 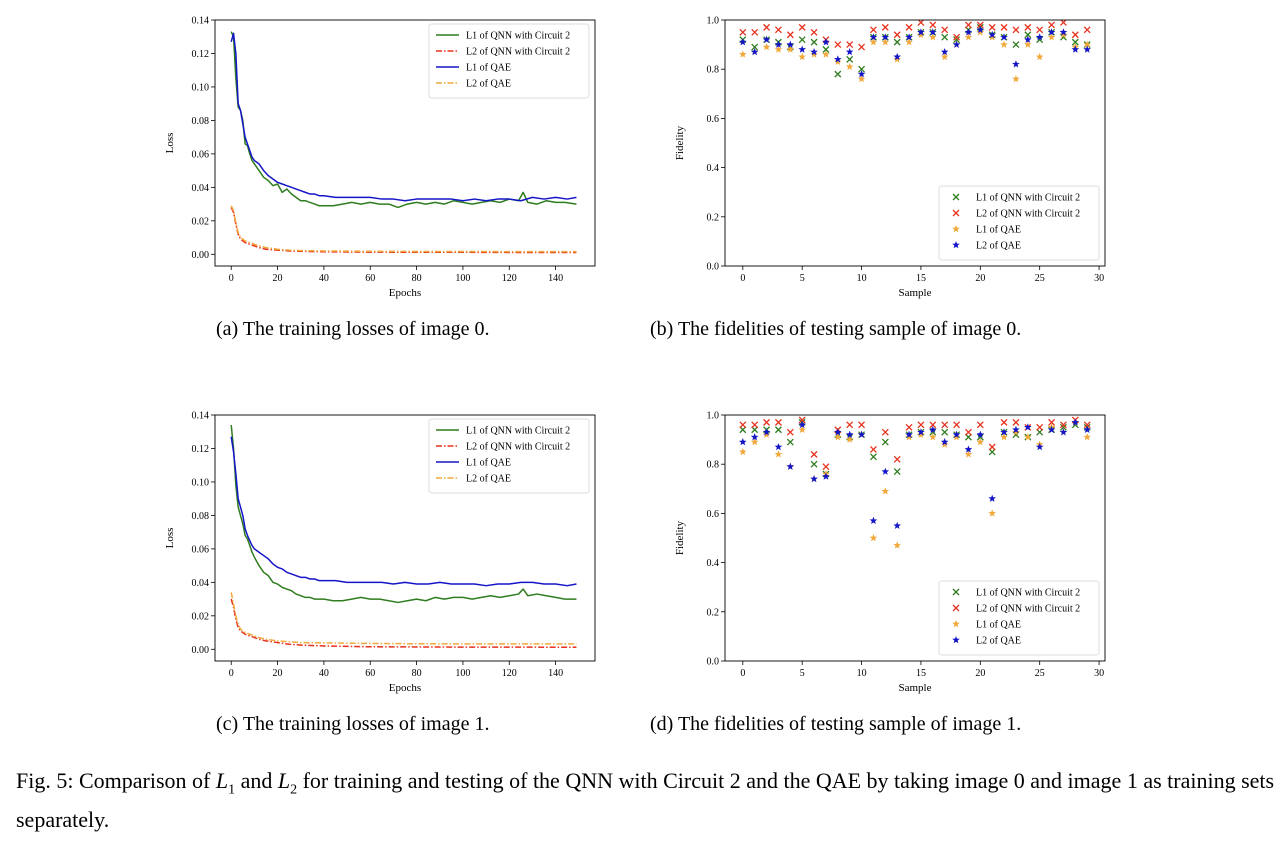 What do you see at coordinates (555, 673) in the screenshot?
I see `chart-c-x-tick-label: 140` at bounding box center [555, 673].